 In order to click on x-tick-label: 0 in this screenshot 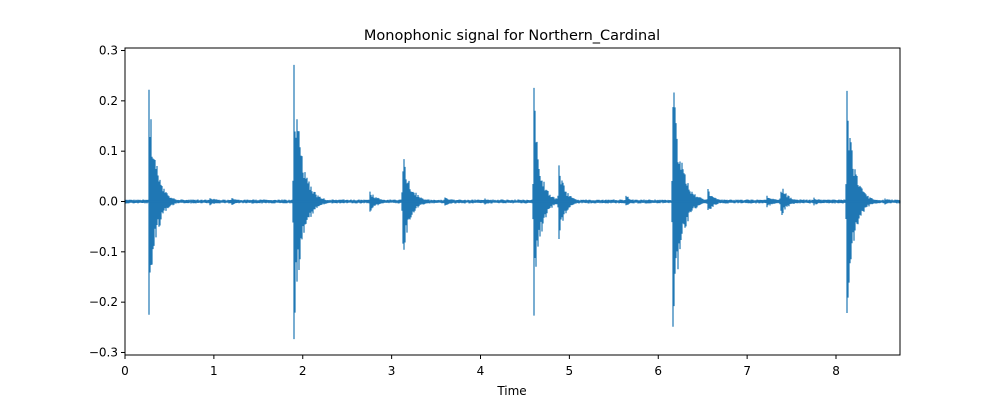, I will do `click(125, 371)`.